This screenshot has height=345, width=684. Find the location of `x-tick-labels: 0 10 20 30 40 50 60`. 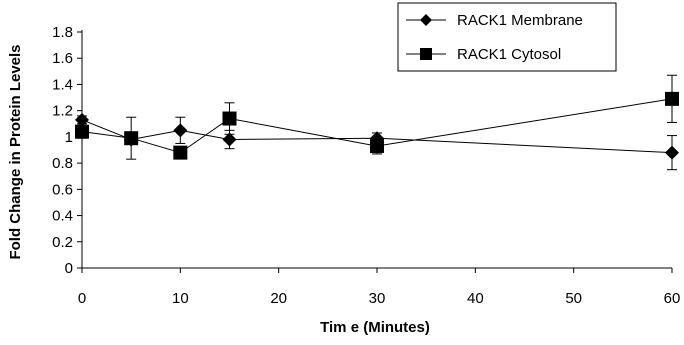

x-tick-labels: 0 10 20 30 40 50 60 is located at coordinates (379, 298).